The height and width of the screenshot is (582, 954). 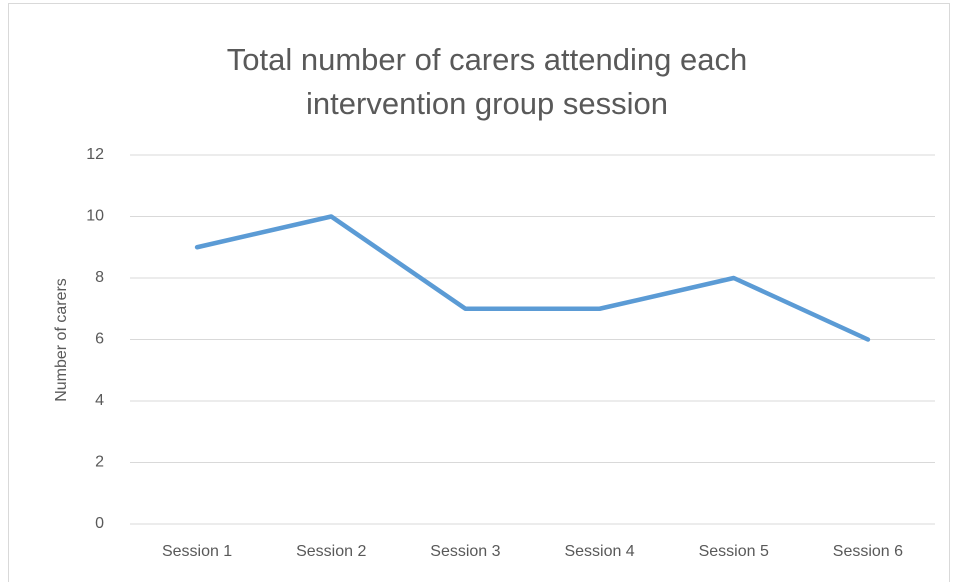 What do you see at coordinates (95, 216) in the screenshot?
I see `y-tick-label: 10` at bounding box center [95, 216].